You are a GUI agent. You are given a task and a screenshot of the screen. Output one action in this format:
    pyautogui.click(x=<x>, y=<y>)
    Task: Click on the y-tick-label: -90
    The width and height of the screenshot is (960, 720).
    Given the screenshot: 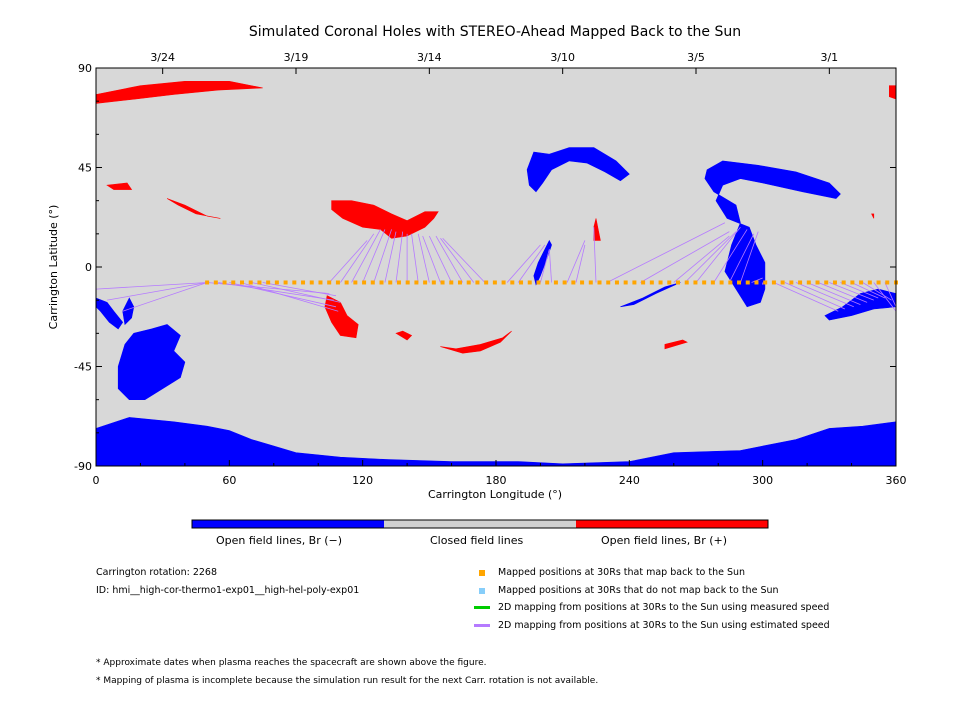 What is the action you would take?
    pyautogui.click(x=83, y=466)
    